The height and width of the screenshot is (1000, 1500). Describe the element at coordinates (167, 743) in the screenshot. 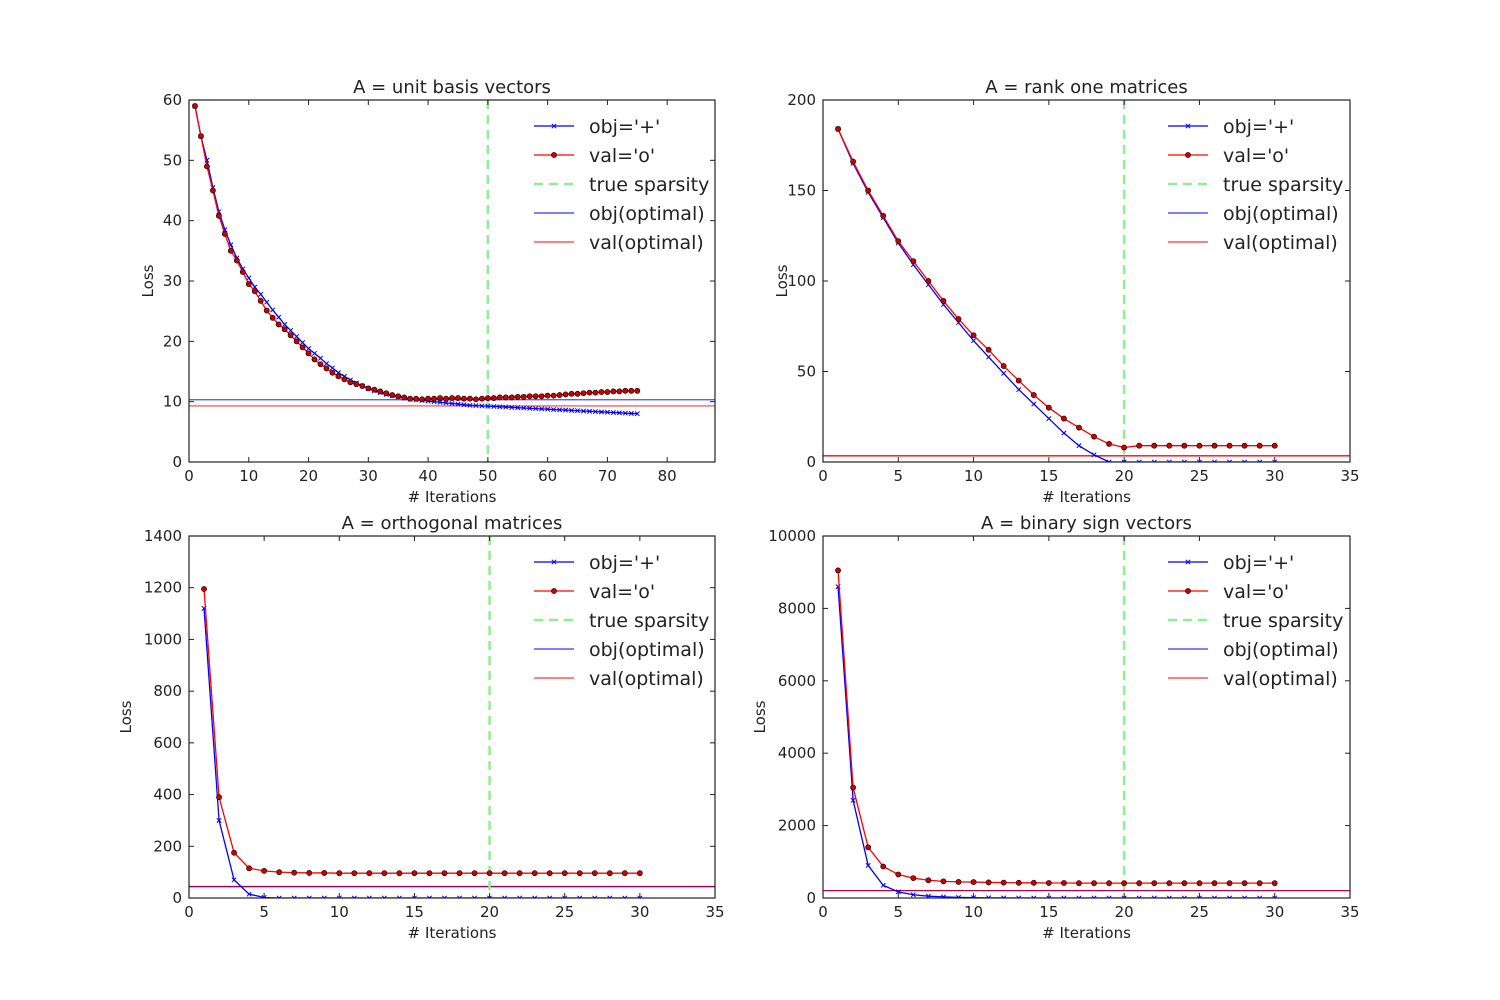

I see `y-tick-label: 600` at that location.